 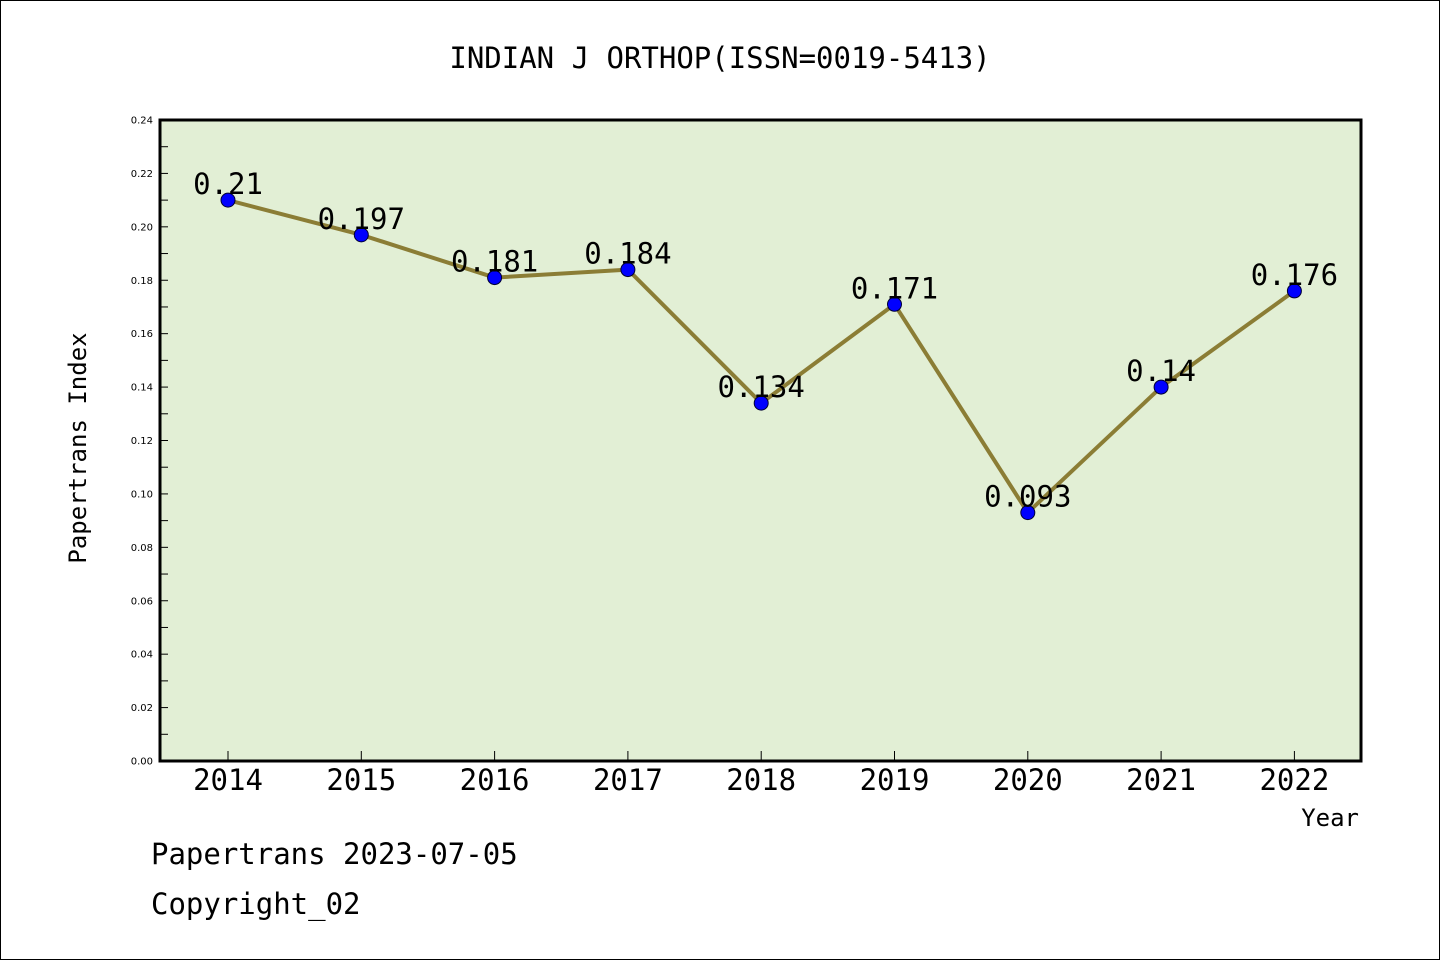 I want to click on y-tick-label: 0.24, so click(x=142, y=121).